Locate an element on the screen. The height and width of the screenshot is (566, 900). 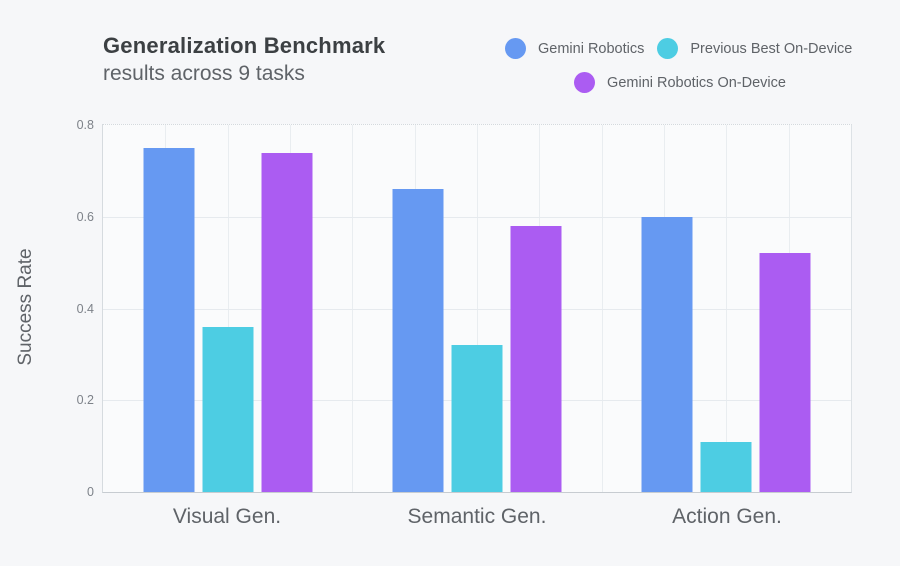
y-tick-label: 0.2 is located at coordinates (85, 400).